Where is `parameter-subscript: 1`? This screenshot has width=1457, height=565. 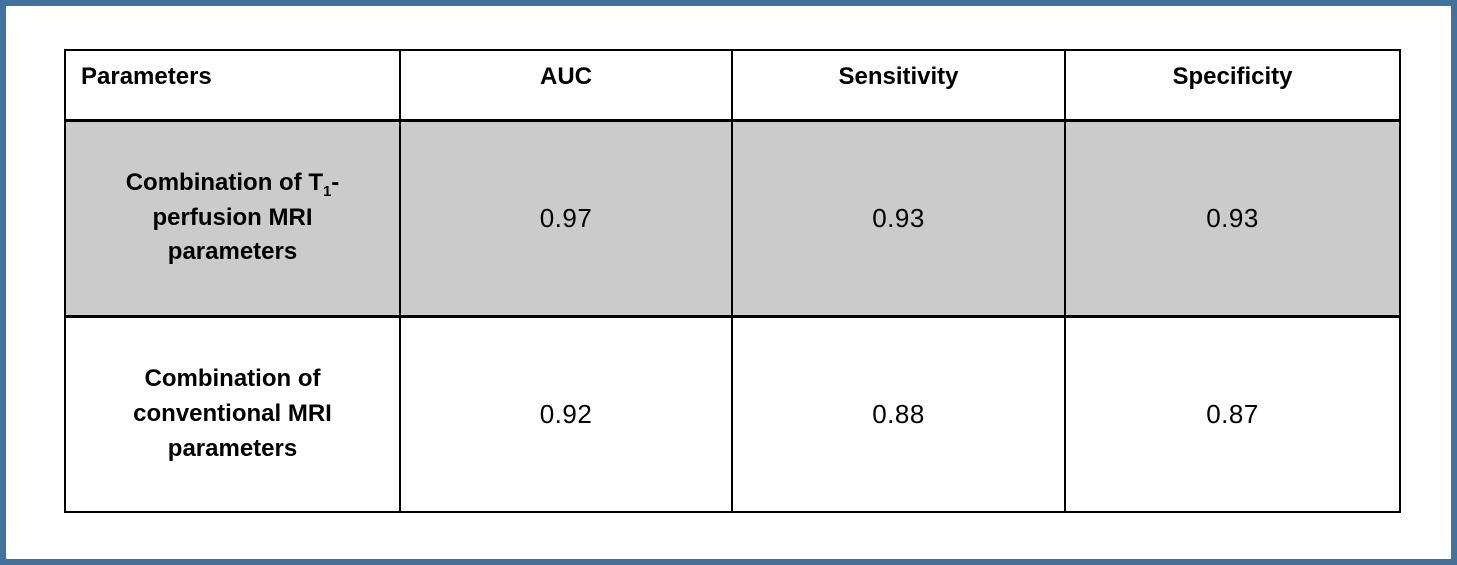
parameter-subscript: 1 is located at coordinates (327, 191).